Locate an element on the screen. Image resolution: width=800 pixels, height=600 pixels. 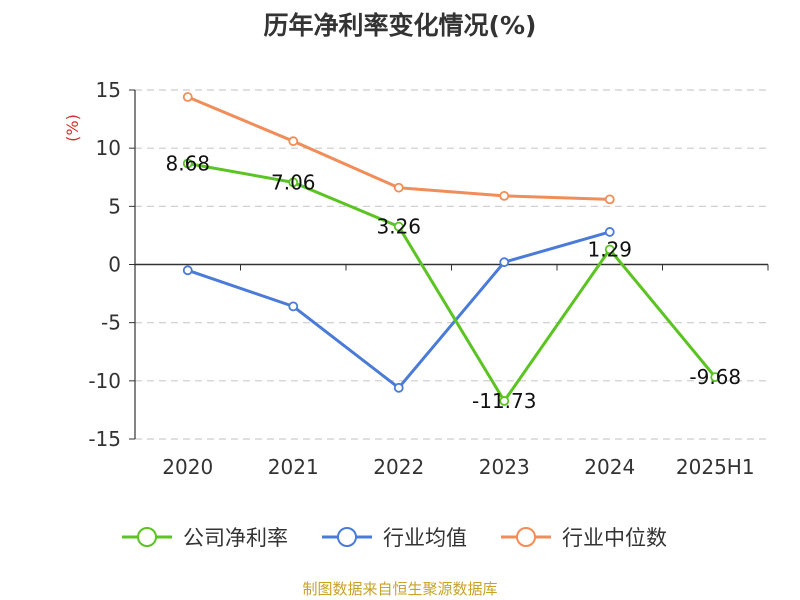
data-source-note: 制图数据来自恒生聚源数据库 is located at coordinates (400, 589).